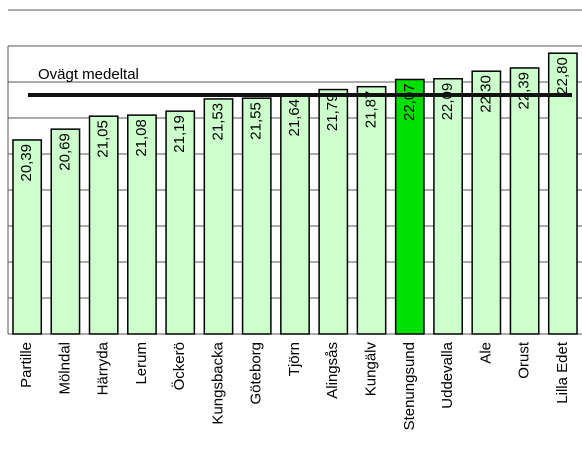  What do you see at coordinates (88, 74) in the screenshot?
I see `mean-label: Ovägt medeltal` at bounding box center [88, 74].